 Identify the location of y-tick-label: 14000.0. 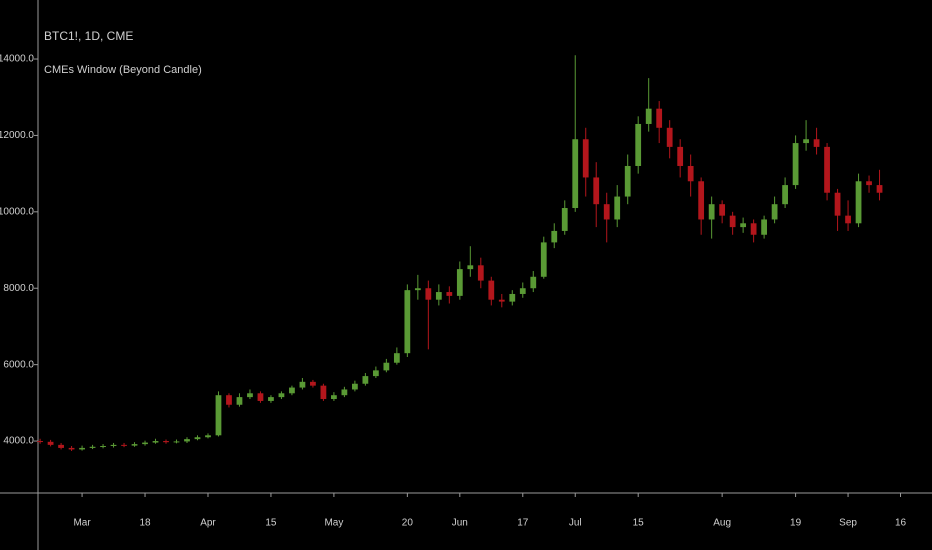
(17, 59).